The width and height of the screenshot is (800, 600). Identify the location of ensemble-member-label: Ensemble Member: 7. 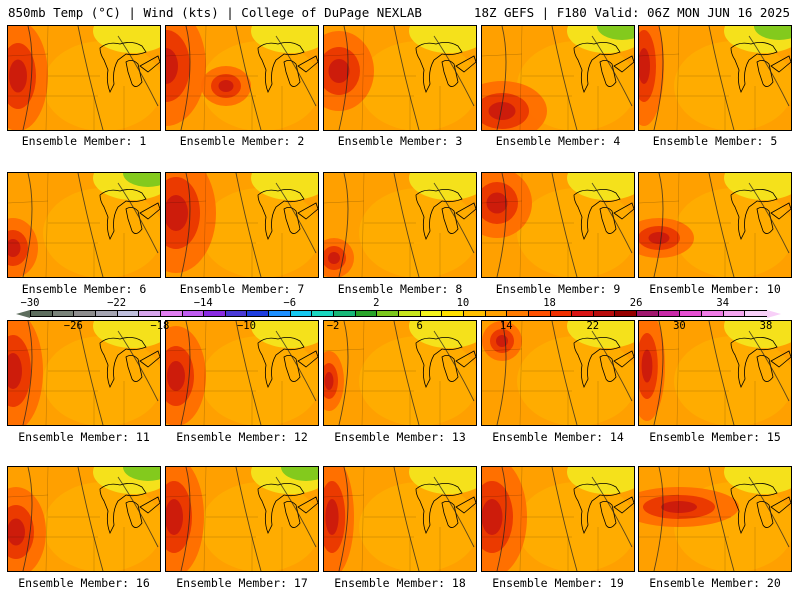
(242, 289).